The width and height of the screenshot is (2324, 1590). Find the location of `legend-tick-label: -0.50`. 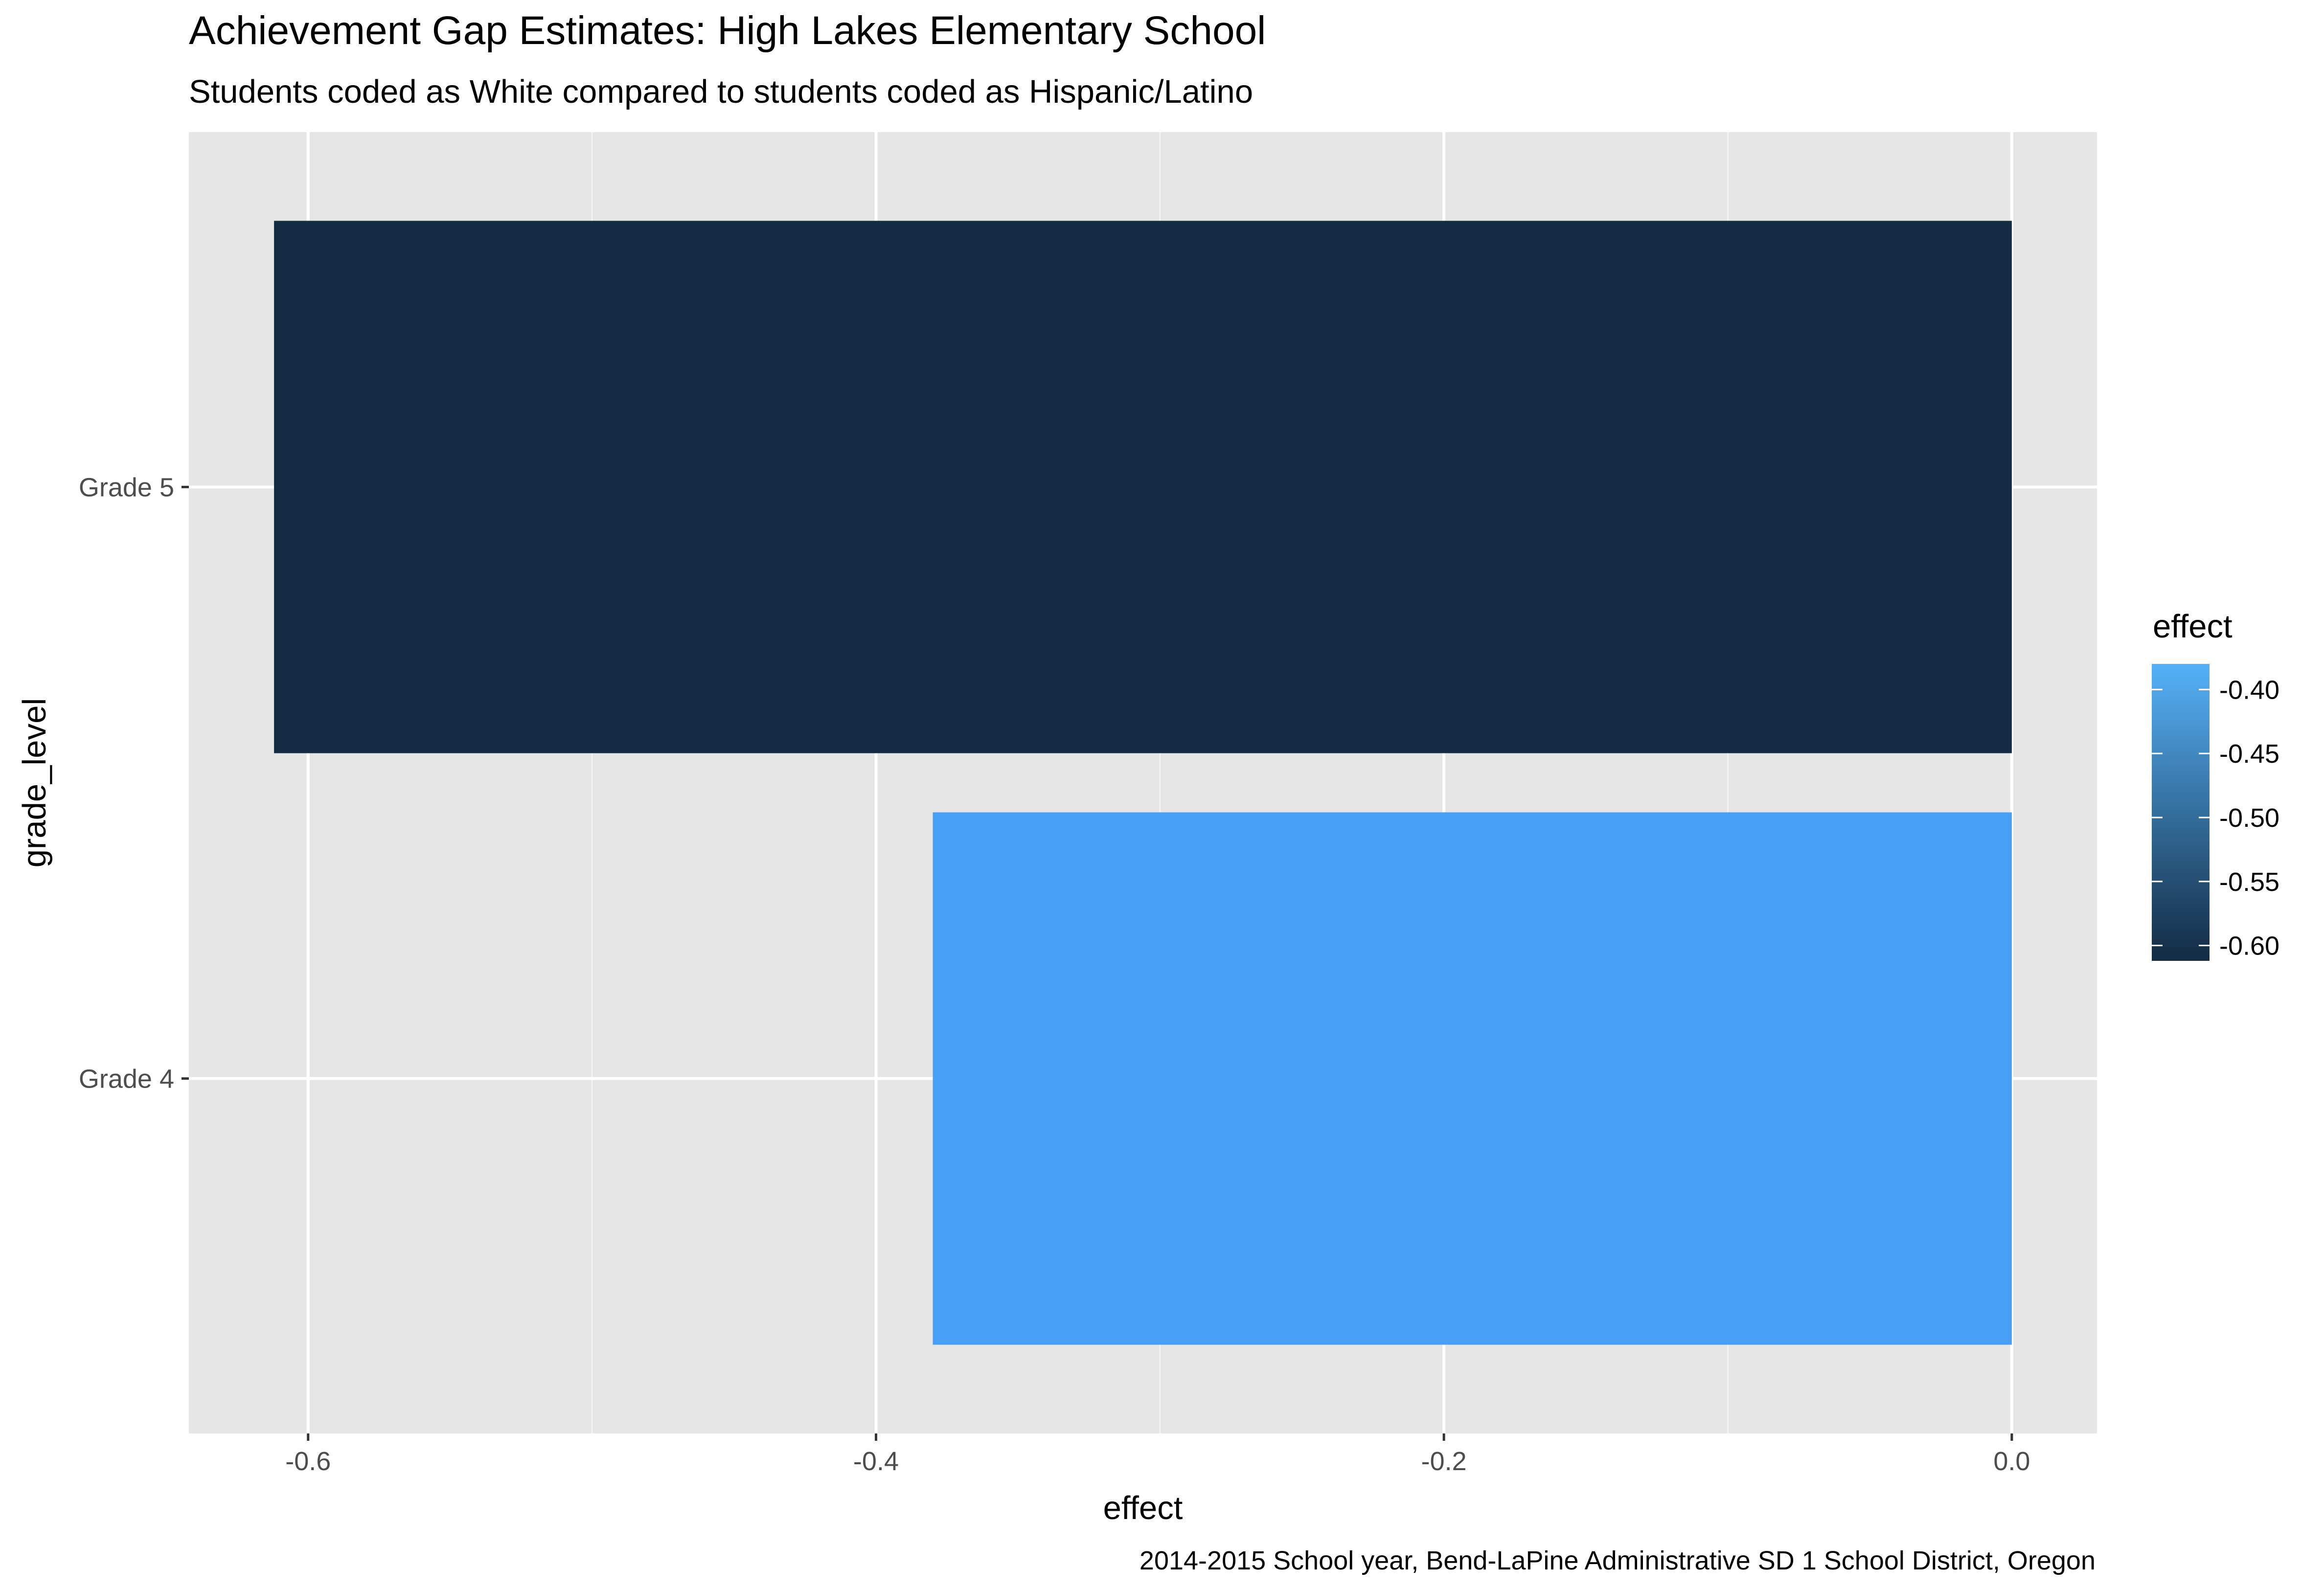

legend-tick-label: -0.50 is located at coordinates (2249, 818).